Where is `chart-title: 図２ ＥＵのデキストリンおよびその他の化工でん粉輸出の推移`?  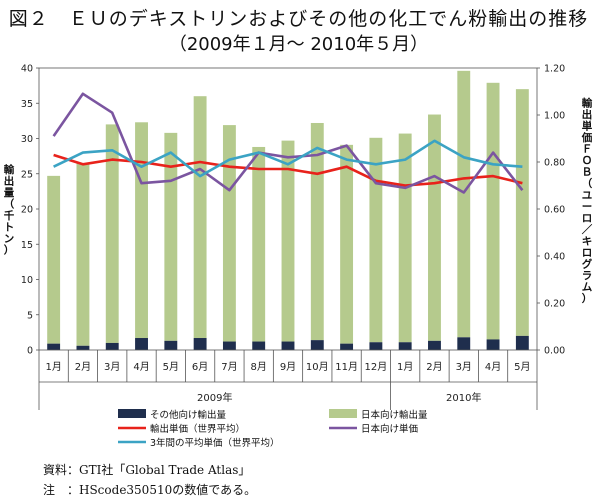 chart-title: 図２ ＥＵのデキストリンおよびその他の化工でん粉輸出の推移 is located at coordinates (298, 19).